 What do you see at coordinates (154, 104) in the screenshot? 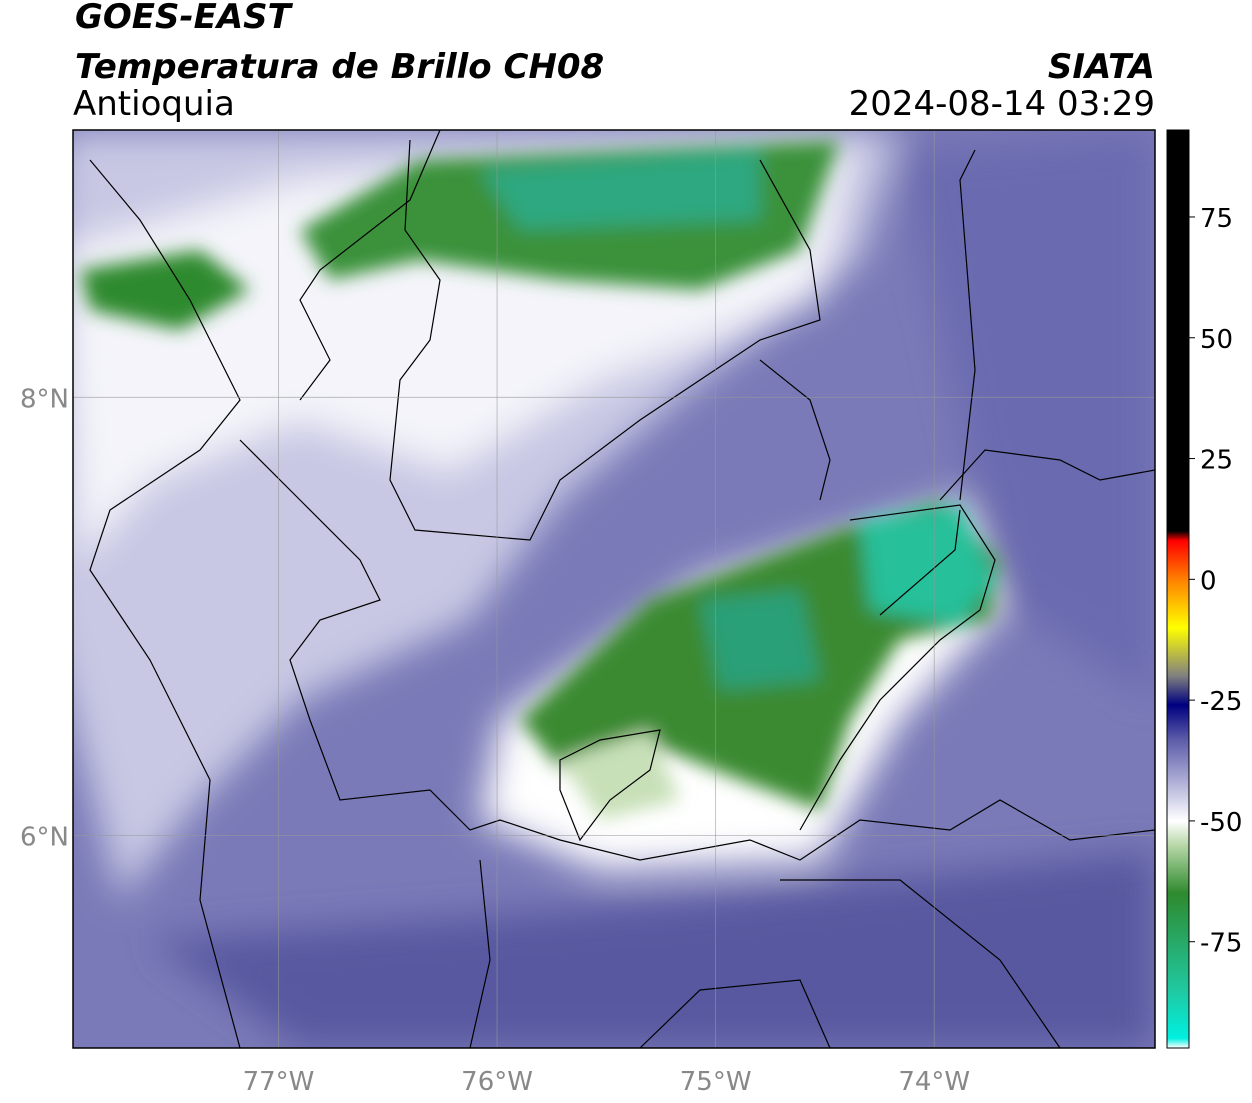
I see `region-label: Antioquia` at bounding box center [154, 104].